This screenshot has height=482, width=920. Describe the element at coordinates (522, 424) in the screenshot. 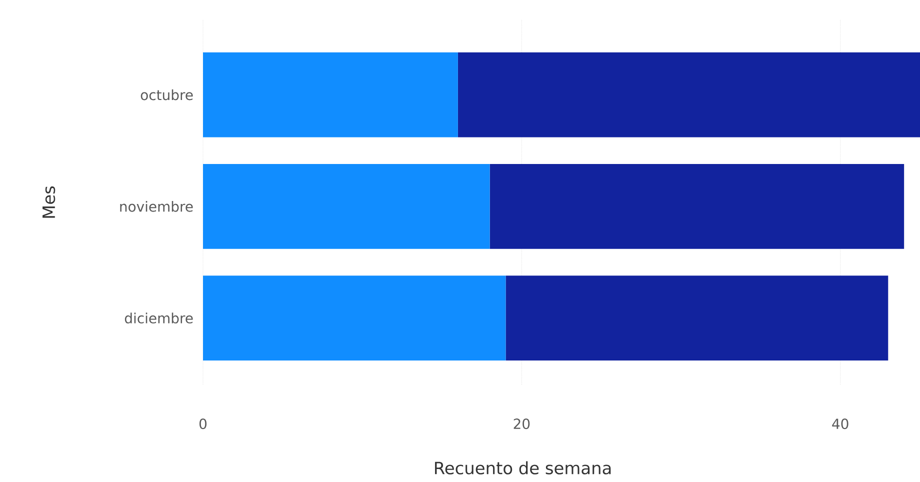

I see `x-tick-label: 20` at that location.